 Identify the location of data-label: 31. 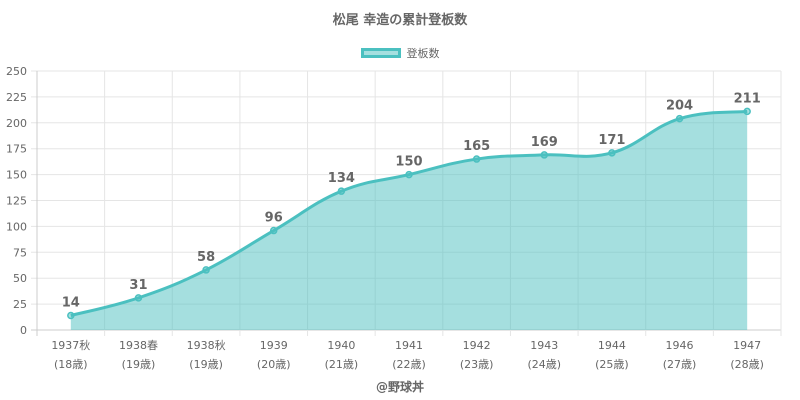
(138, 285).